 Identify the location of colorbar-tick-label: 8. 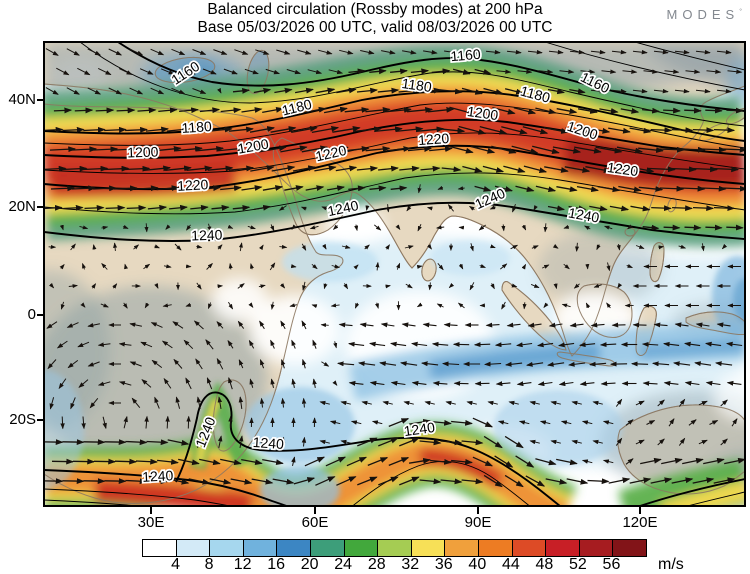
(209, 564).